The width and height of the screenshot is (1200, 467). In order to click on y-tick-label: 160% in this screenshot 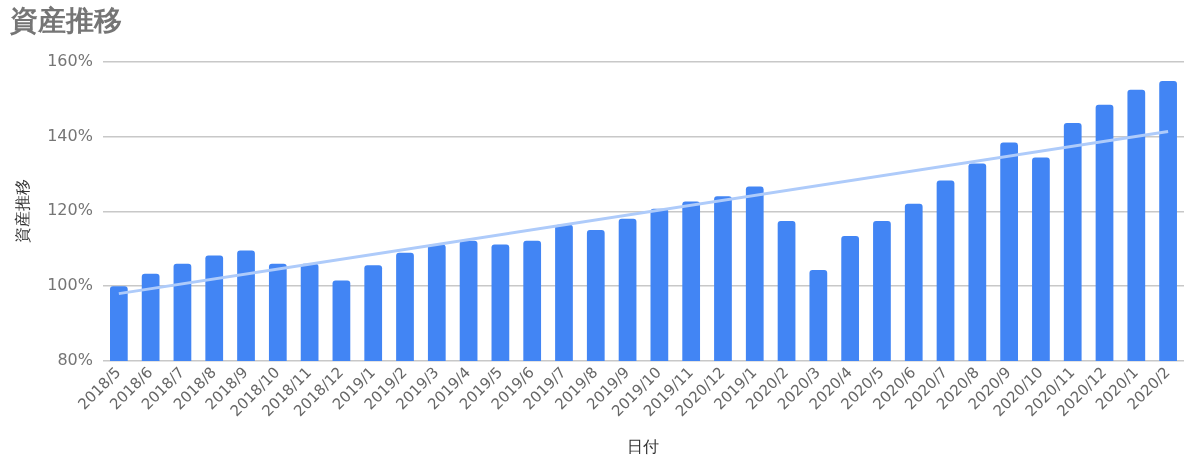, I will do `click(70, 60)`.